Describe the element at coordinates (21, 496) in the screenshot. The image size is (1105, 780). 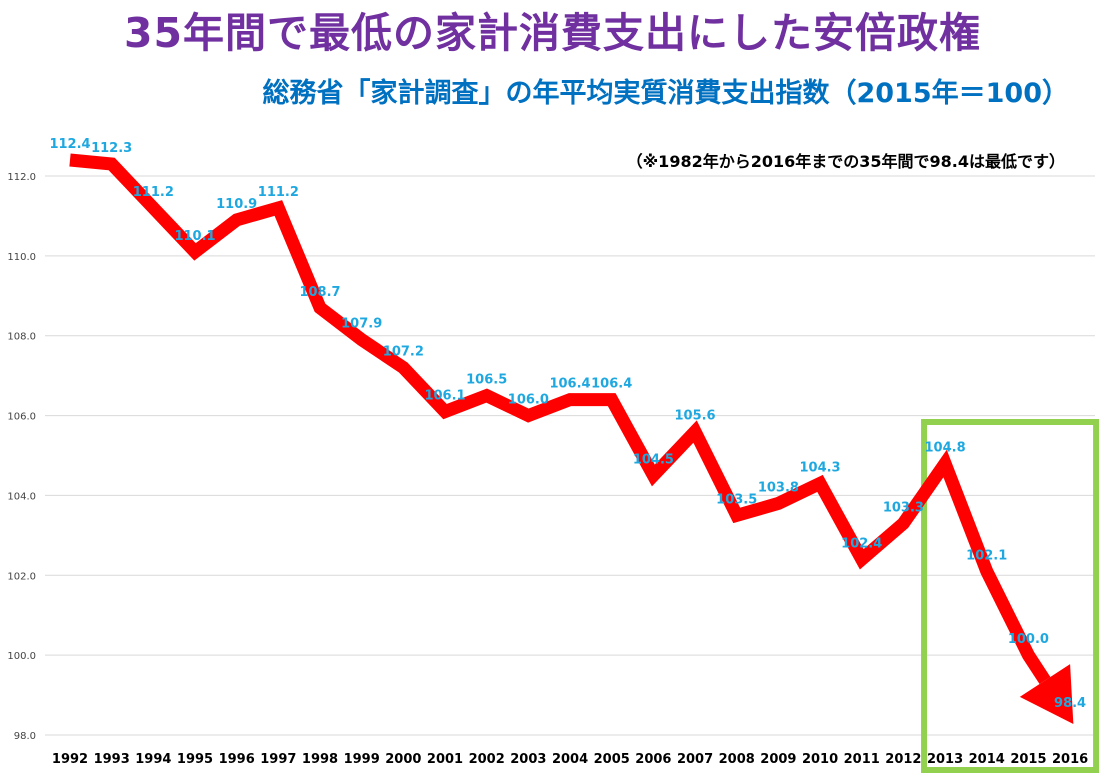
I see `y-tick-label: 104.0` at that location.